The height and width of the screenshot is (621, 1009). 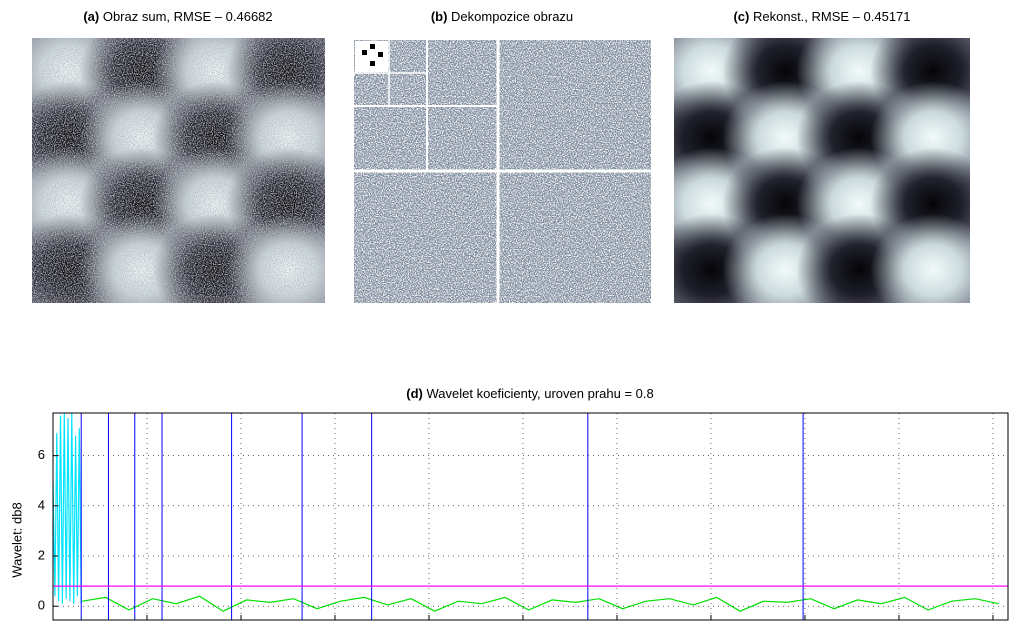 I want to click on blob, so click(x=920, y=258).